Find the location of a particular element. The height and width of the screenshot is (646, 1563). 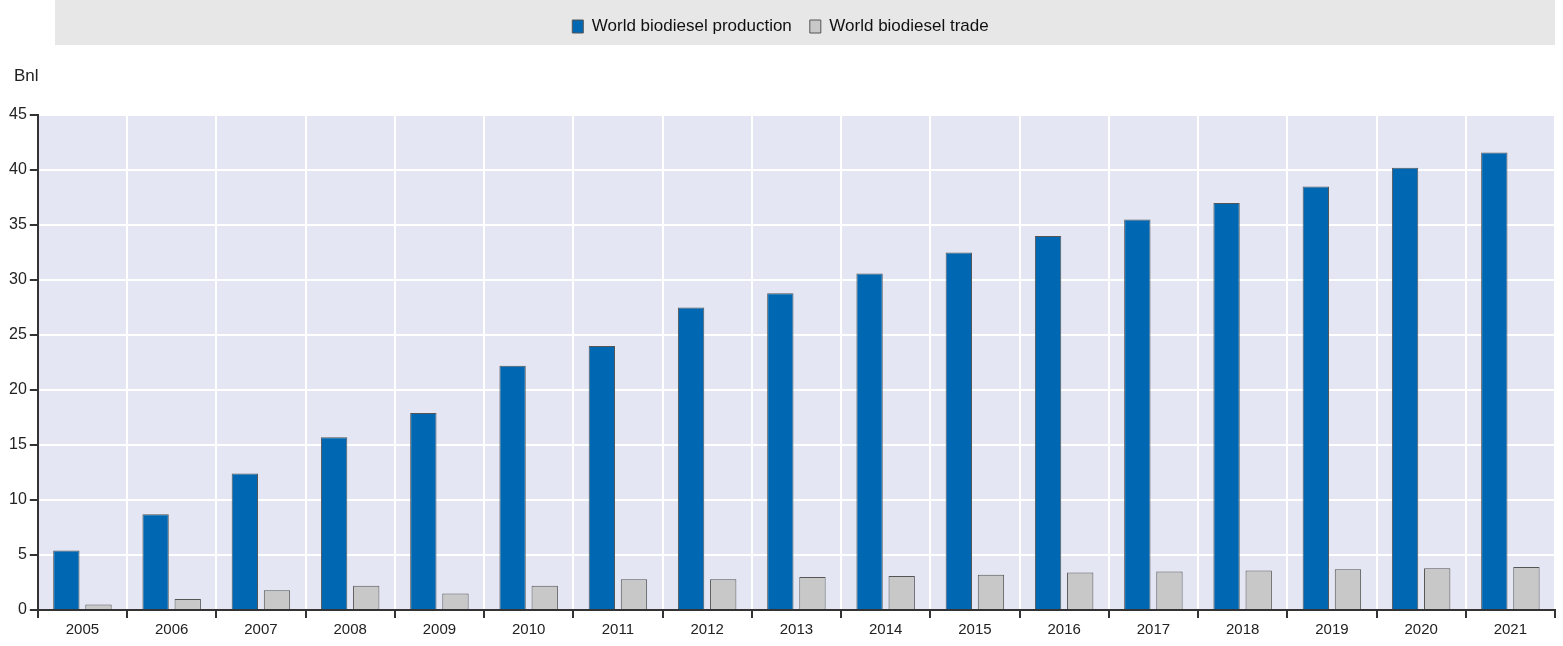

legend-label: World biodiesel trade is located at coordinates (909, 26).